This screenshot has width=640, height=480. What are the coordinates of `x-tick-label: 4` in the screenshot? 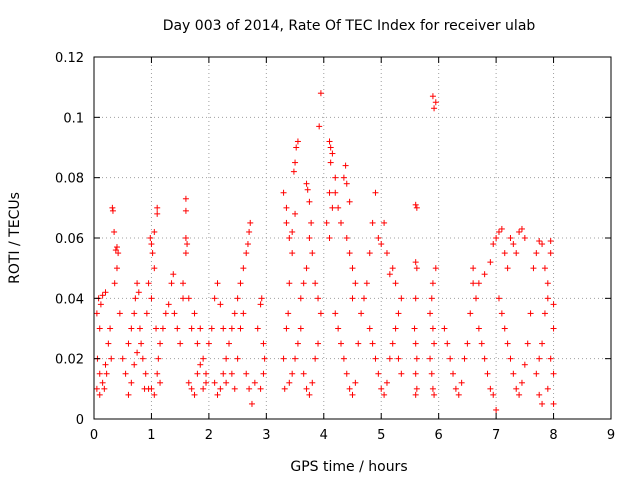 It's located at (324, 435).